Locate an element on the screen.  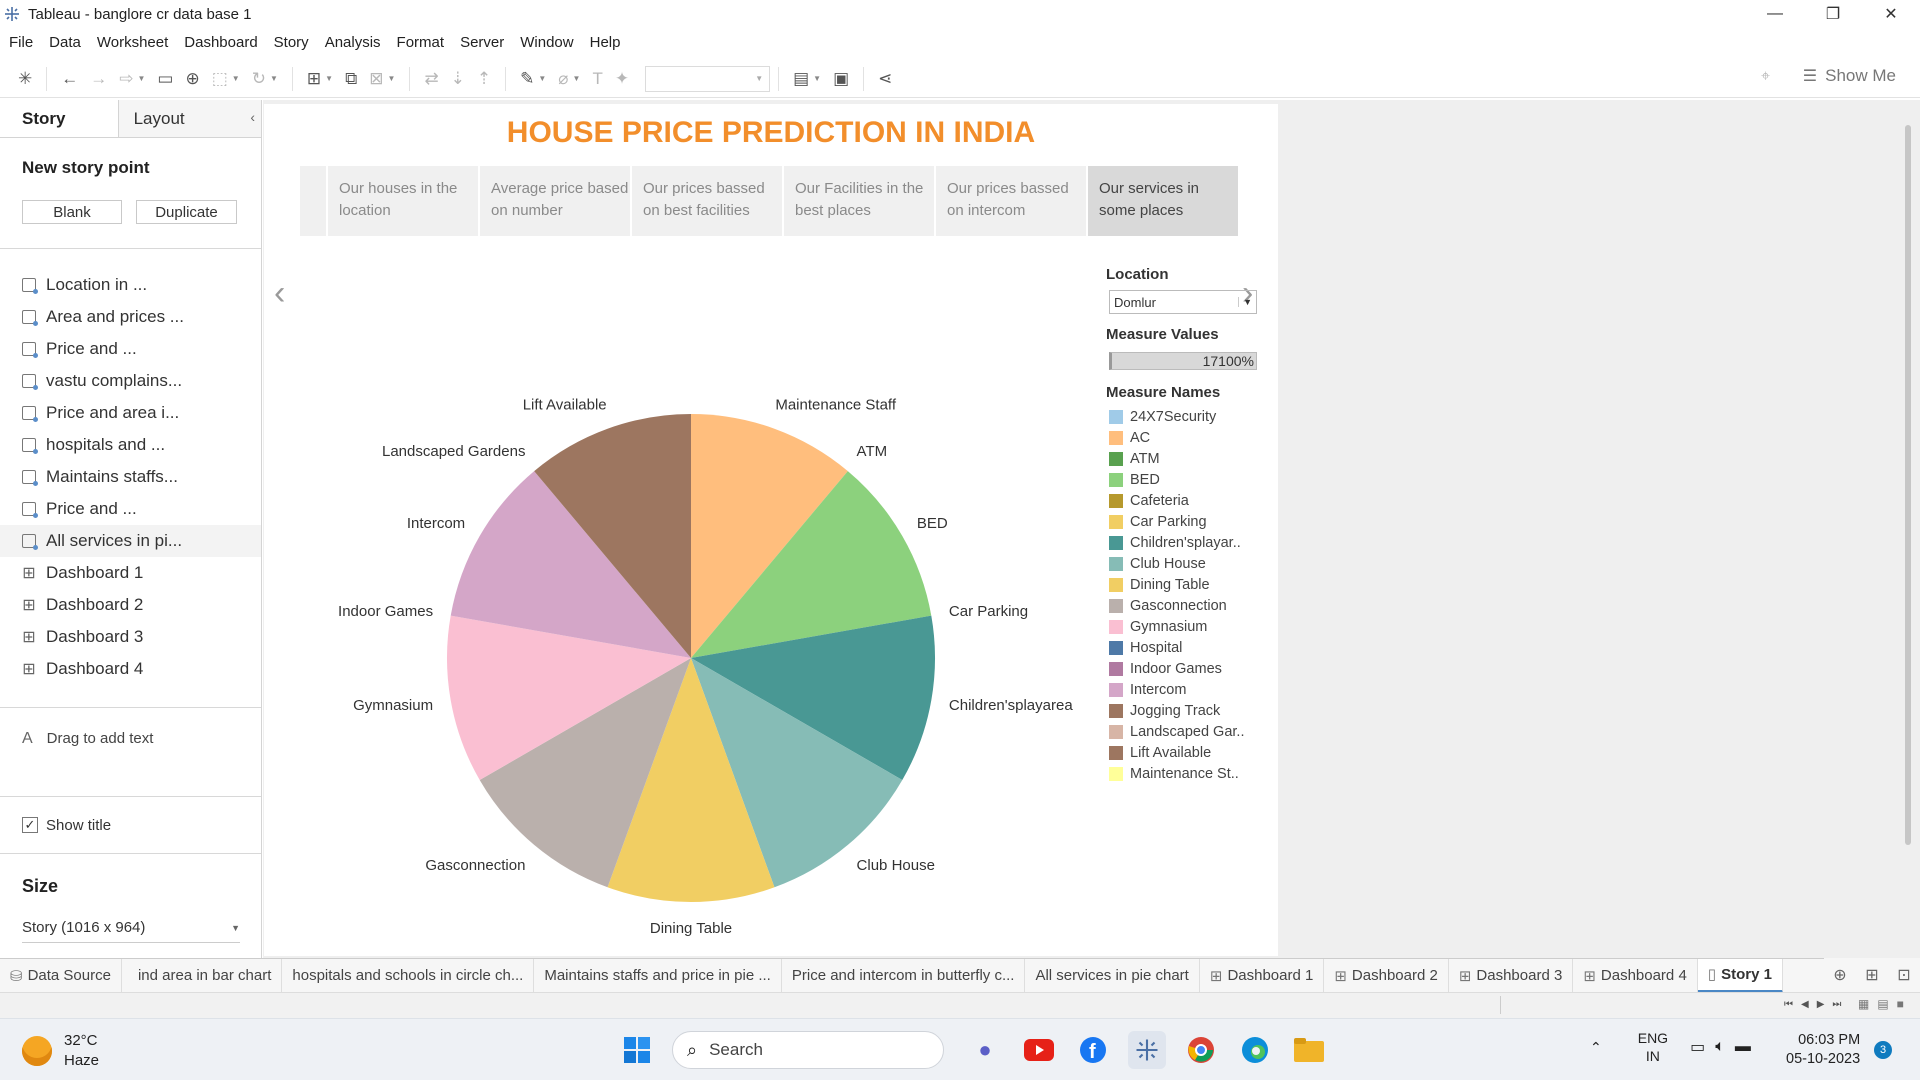
new-story-icon: ⊡ is located at coordinates (1904, 975).